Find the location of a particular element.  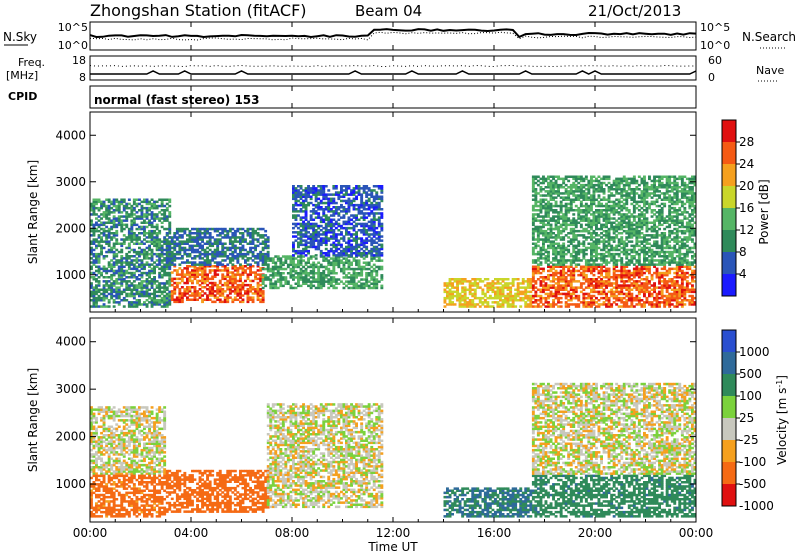

nave-label: Nave is located at coordinates (770, 70).